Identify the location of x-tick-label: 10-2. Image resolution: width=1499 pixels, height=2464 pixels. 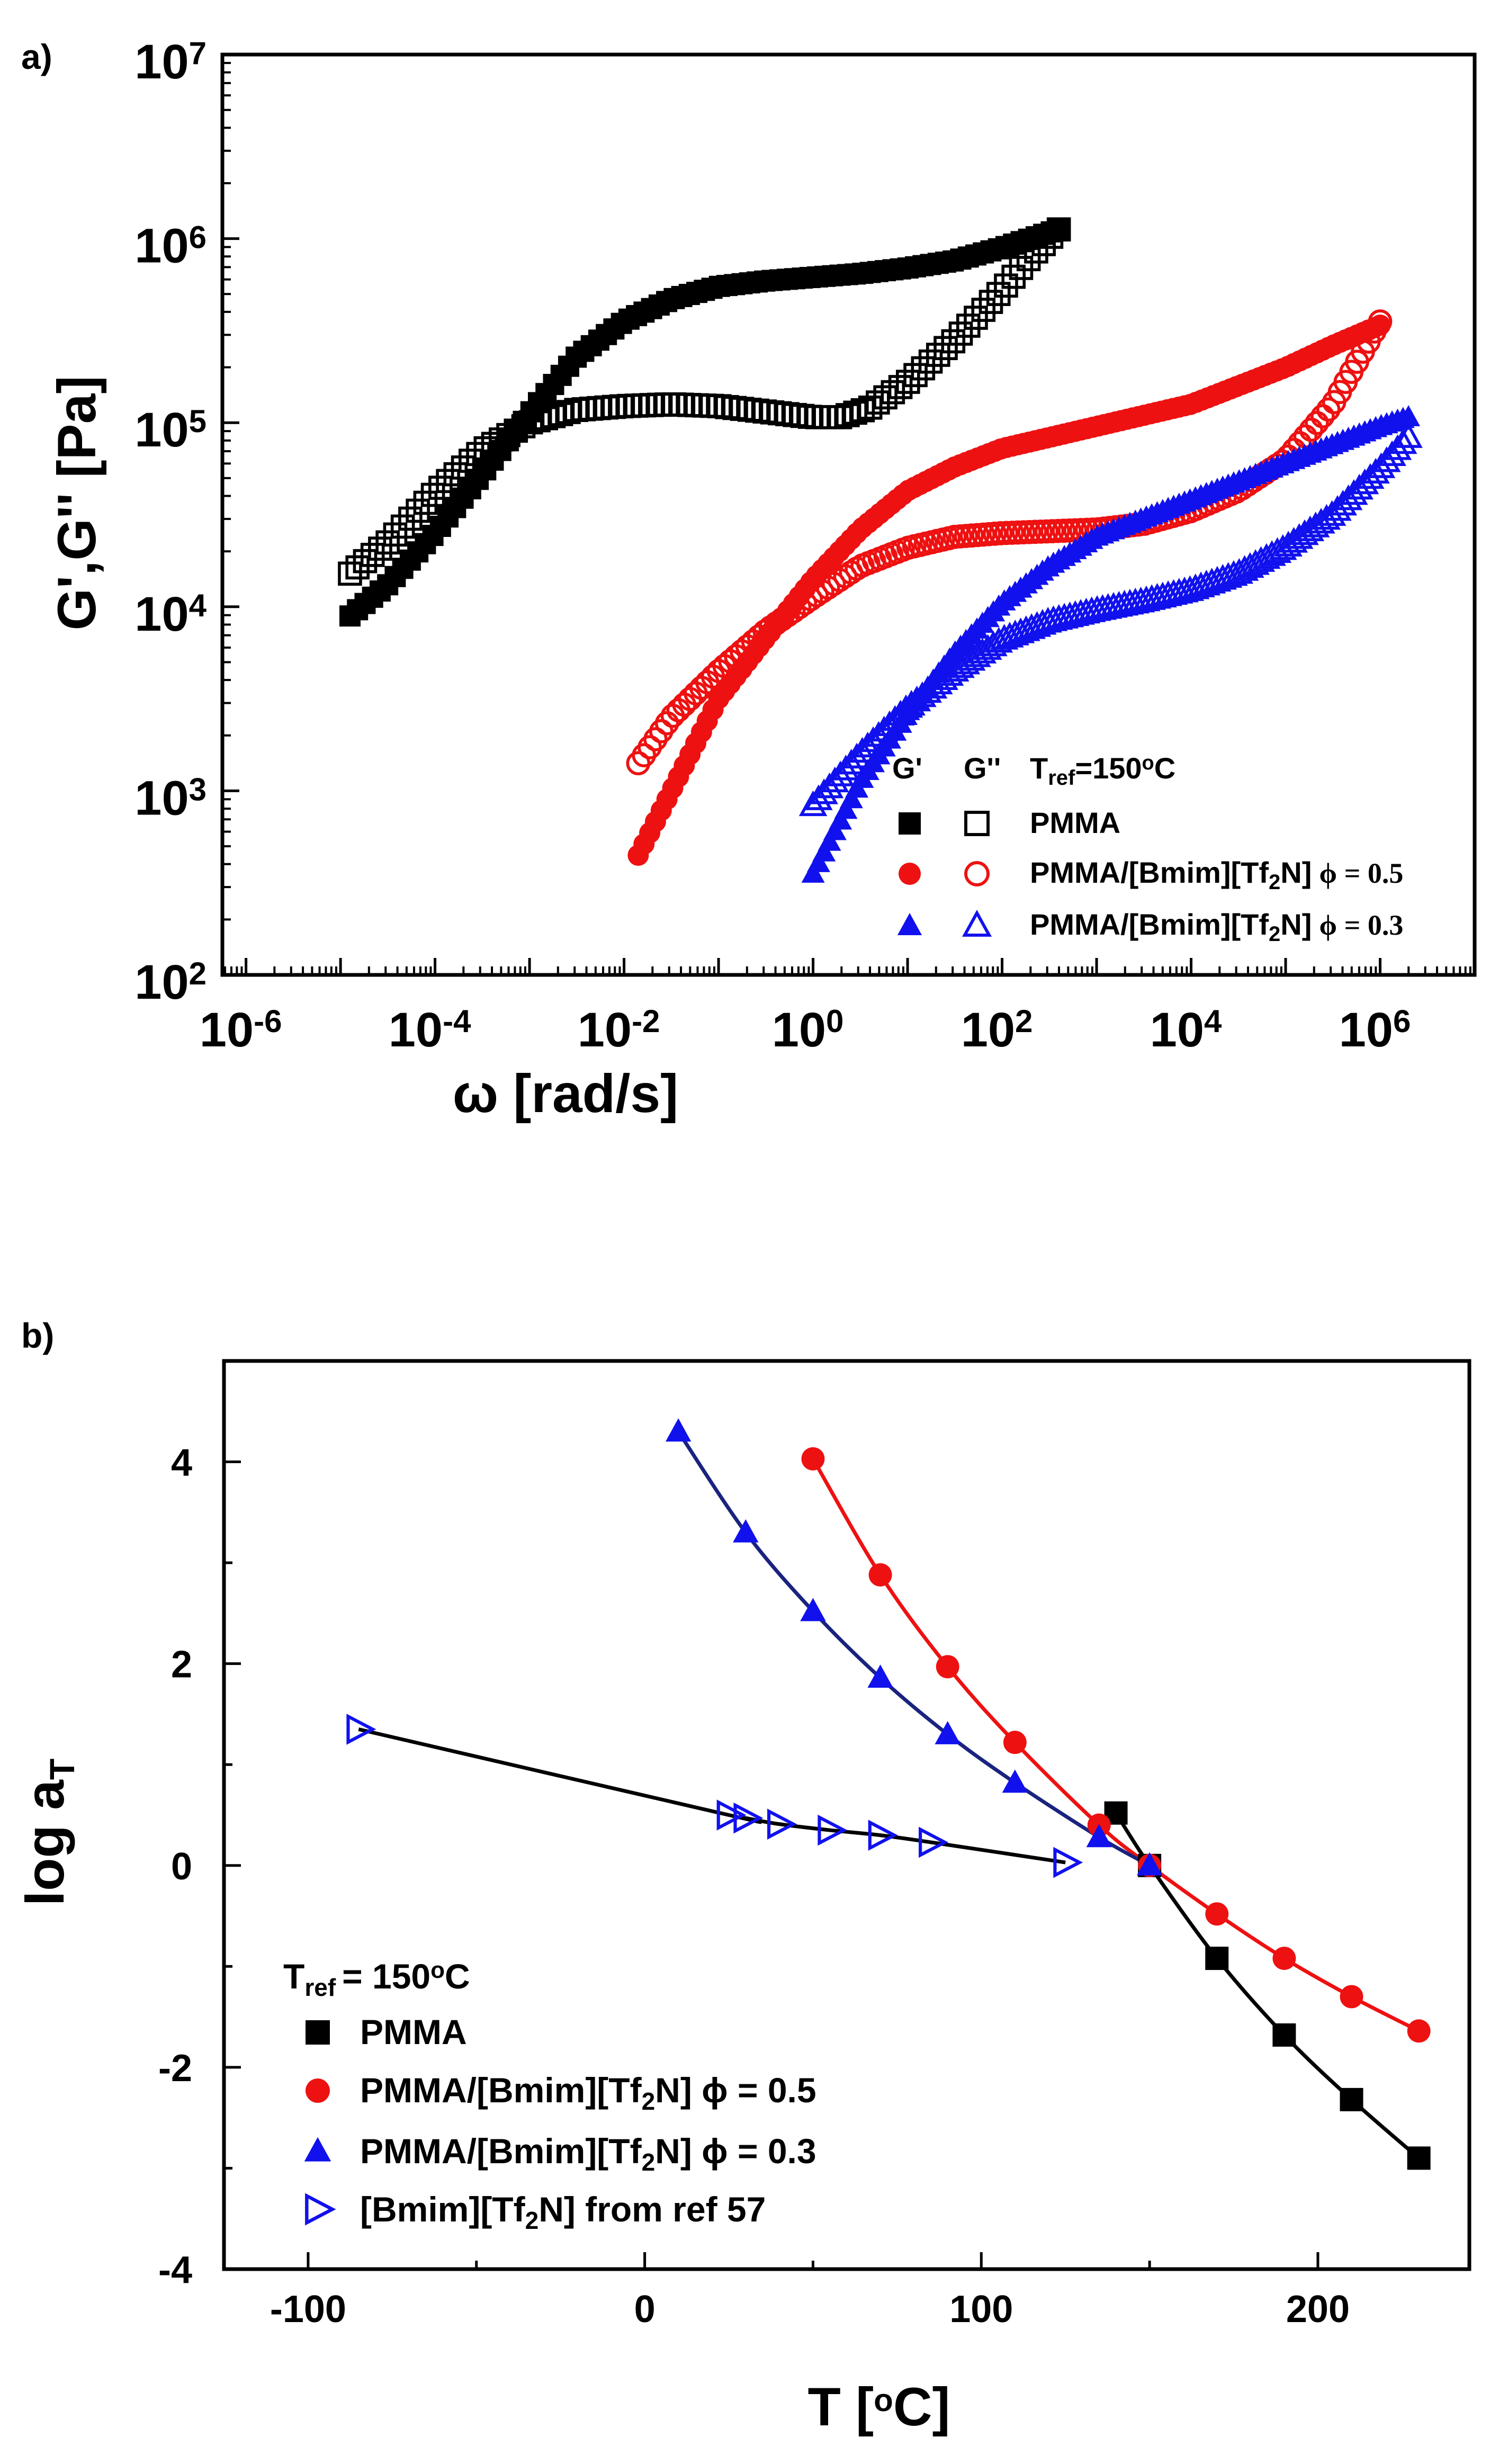
(619, 1030).